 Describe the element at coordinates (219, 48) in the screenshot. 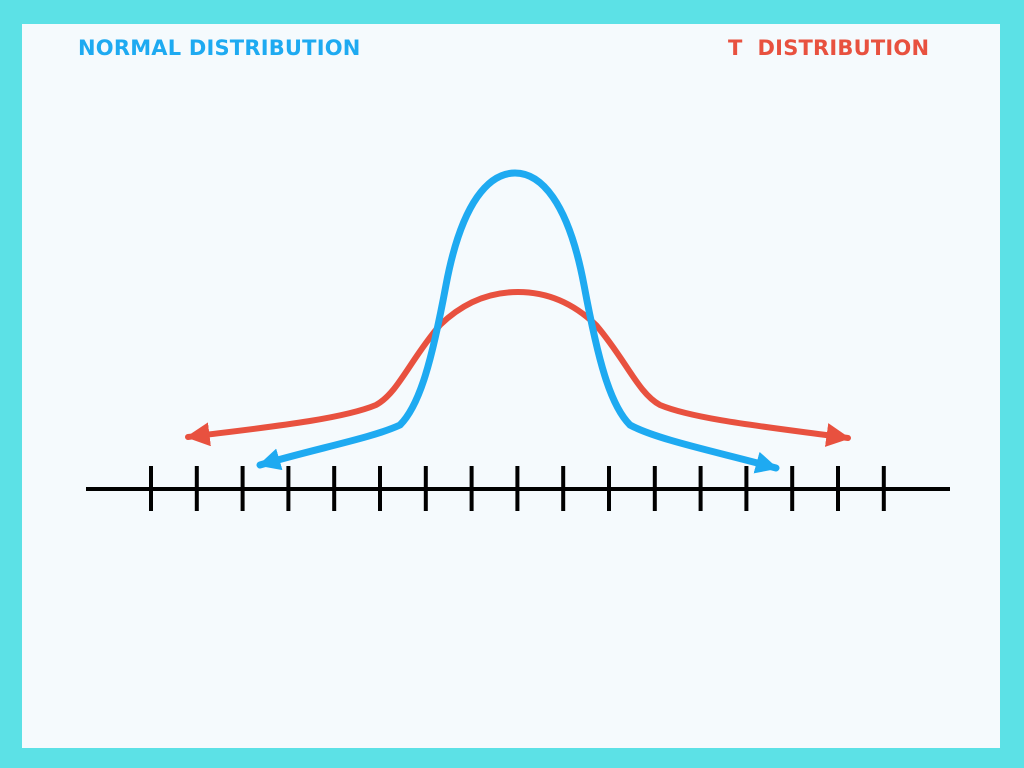

I see `normal-distribution-label: NORMAL DISTRIBUTION` at that location.